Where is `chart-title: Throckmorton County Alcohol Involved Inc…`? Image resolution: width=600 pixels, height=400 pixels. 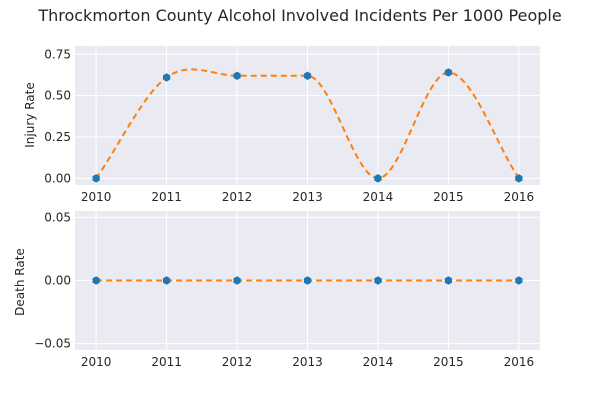 chart-title: Throckmorton County Alcohol Involved Inc… is located at coordinates (299, 15).